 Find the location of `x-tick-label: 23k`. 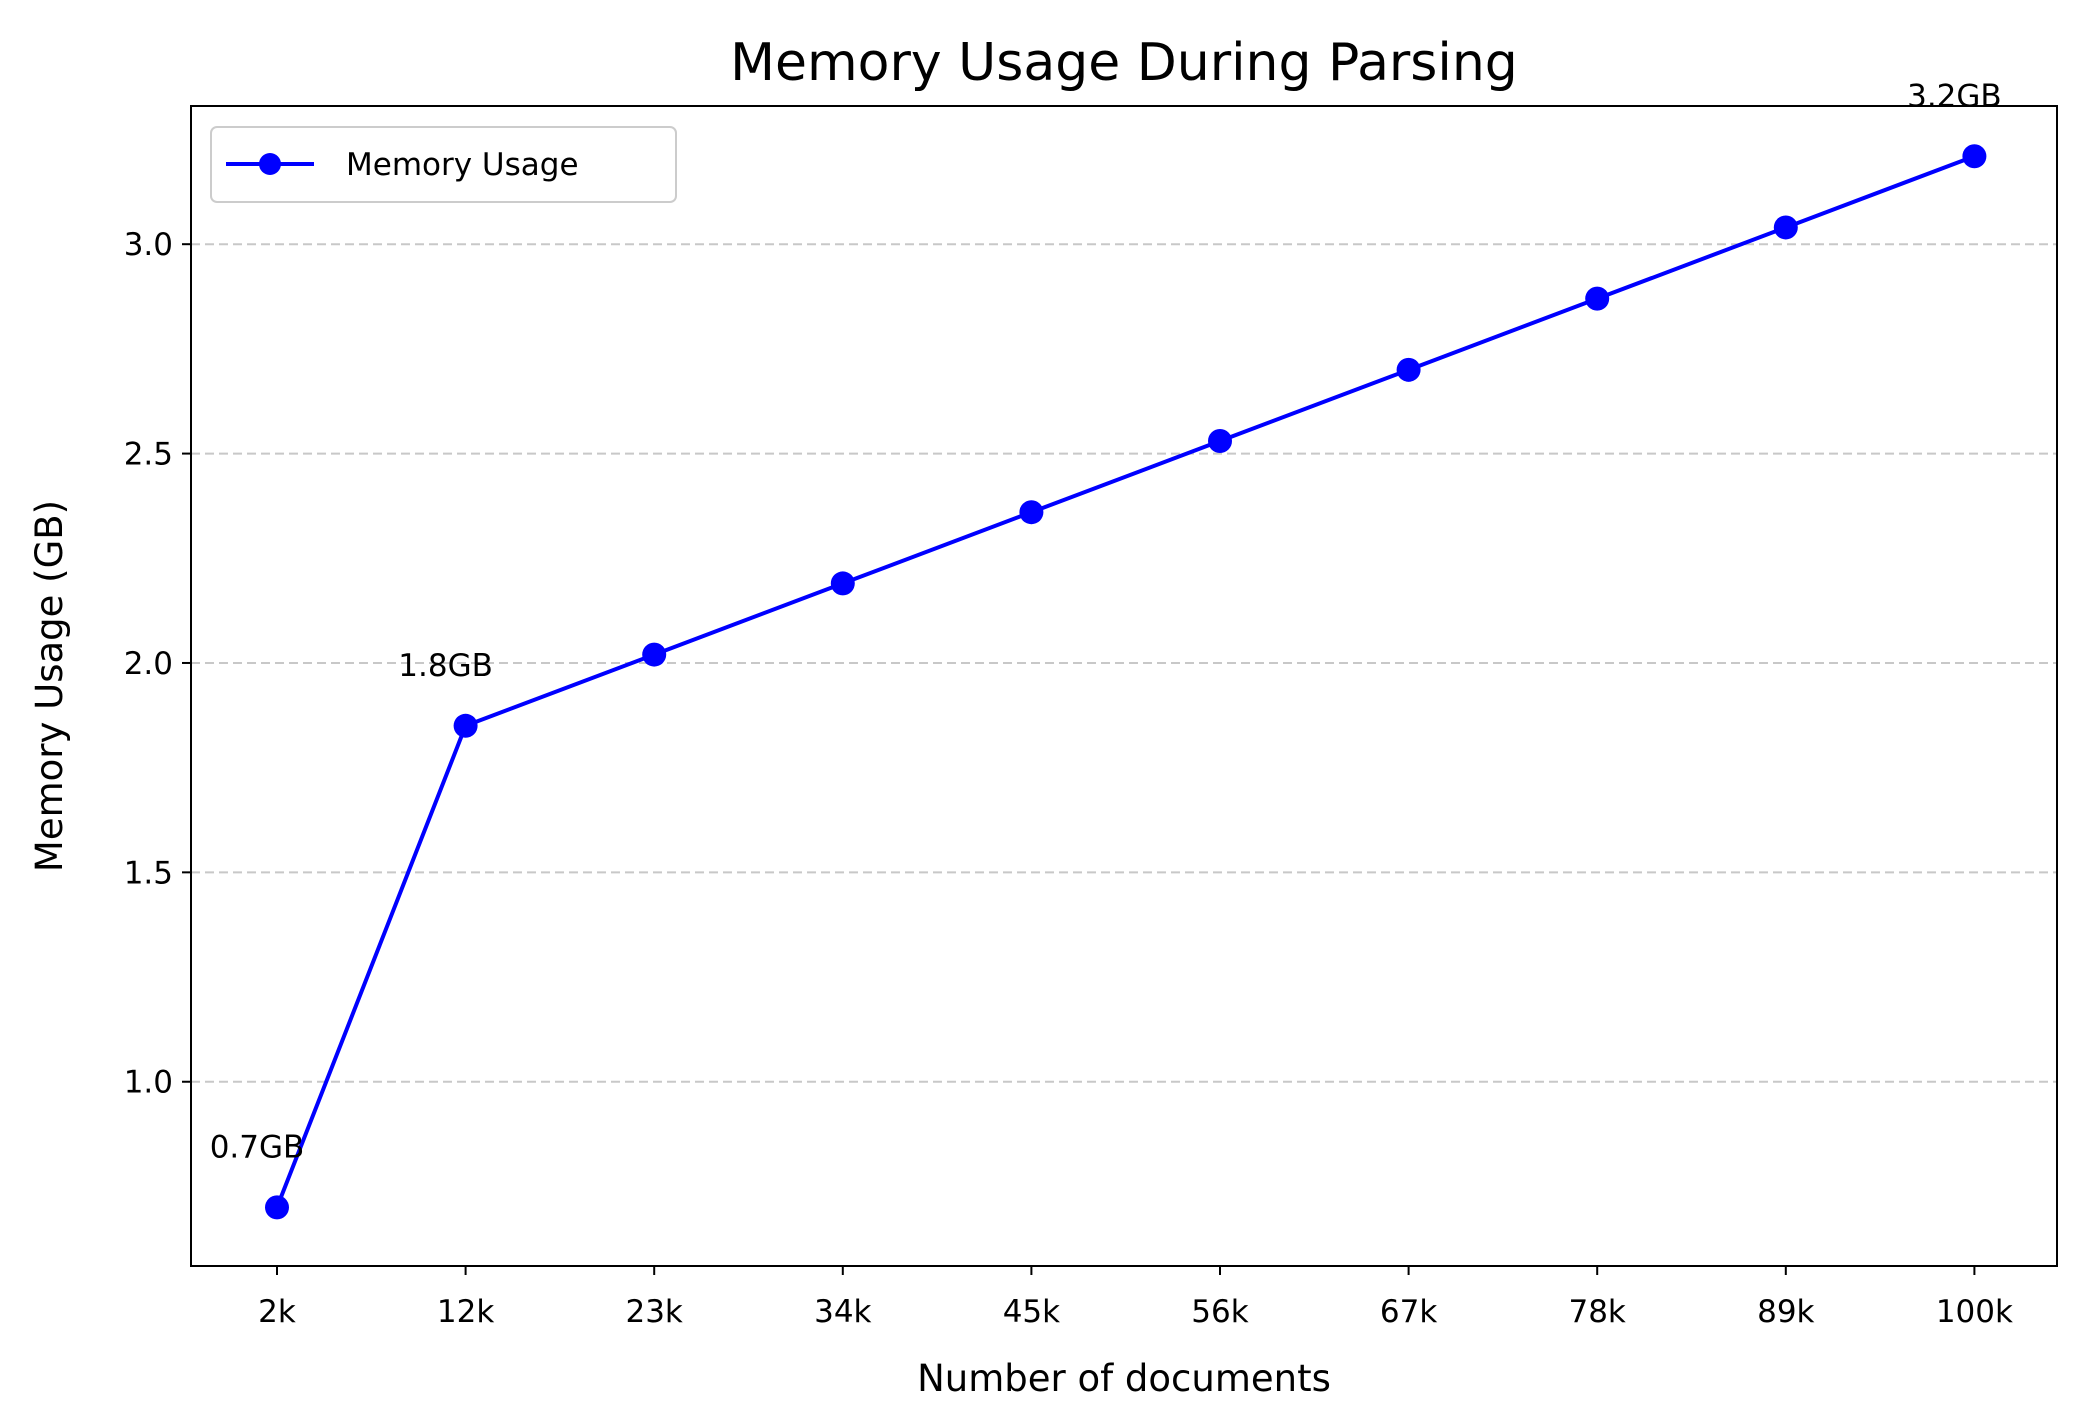

x-tick-label: 23k is located at coordinates (653, 1312).